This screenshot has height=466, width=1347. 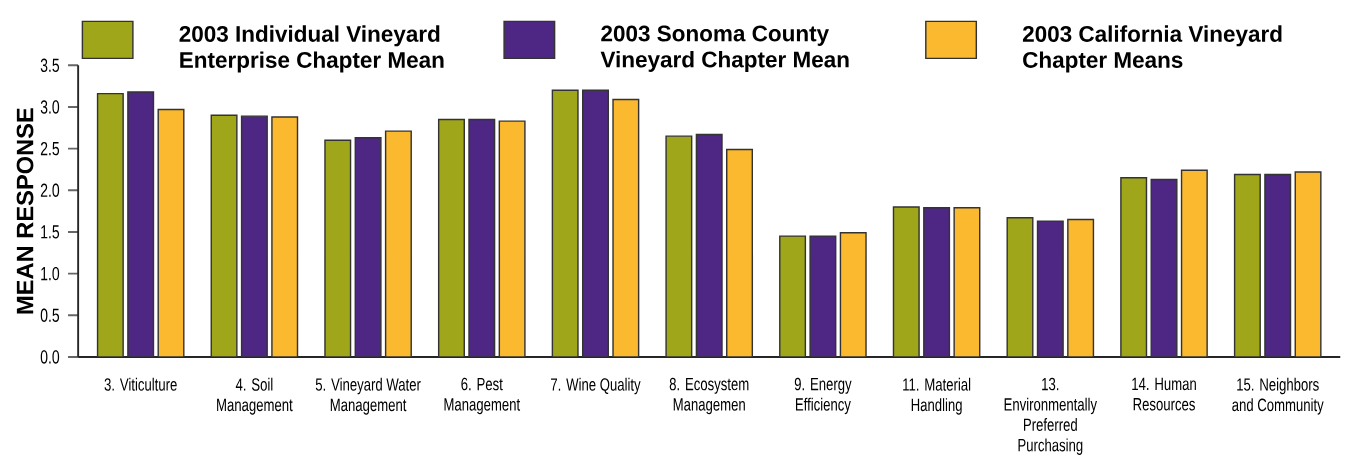 What do you see at coordinates (50, 357) in the screenshot?
I see `y-tick-label: 0.0` at bounding box center [50, 357].